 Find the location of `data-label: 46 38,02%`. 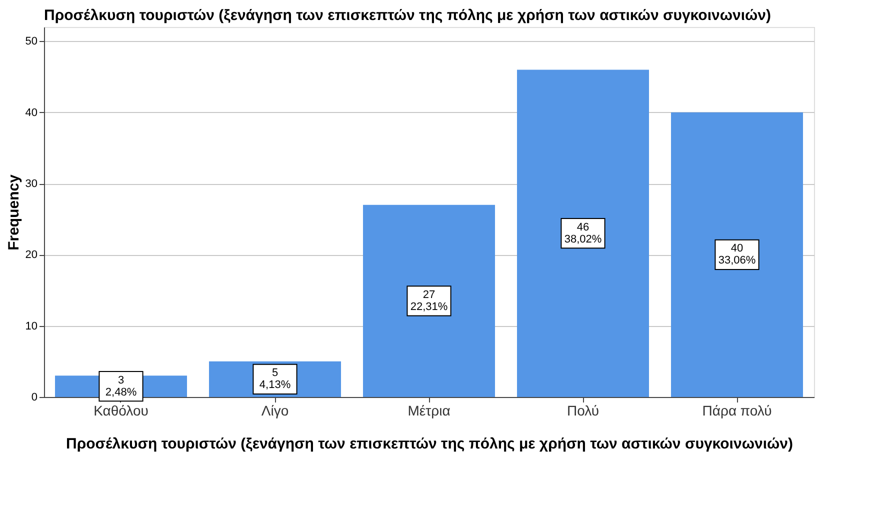

data-label: 46 38,02% is located at coordinates (583, 233).